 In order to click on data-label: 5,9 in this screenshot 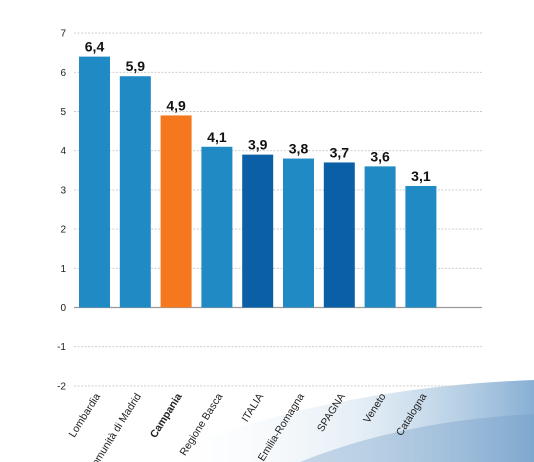, I will do `click(136, 66)`.